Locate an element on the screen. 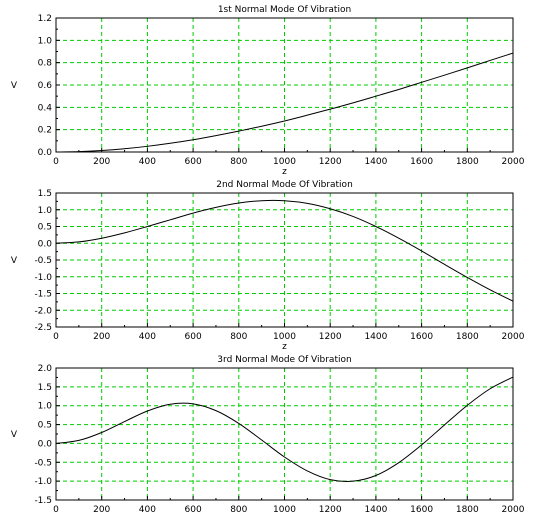 This screenshot has height=522, width=550. y-tick-label: 0.6 is located at coordinates (45, 86).